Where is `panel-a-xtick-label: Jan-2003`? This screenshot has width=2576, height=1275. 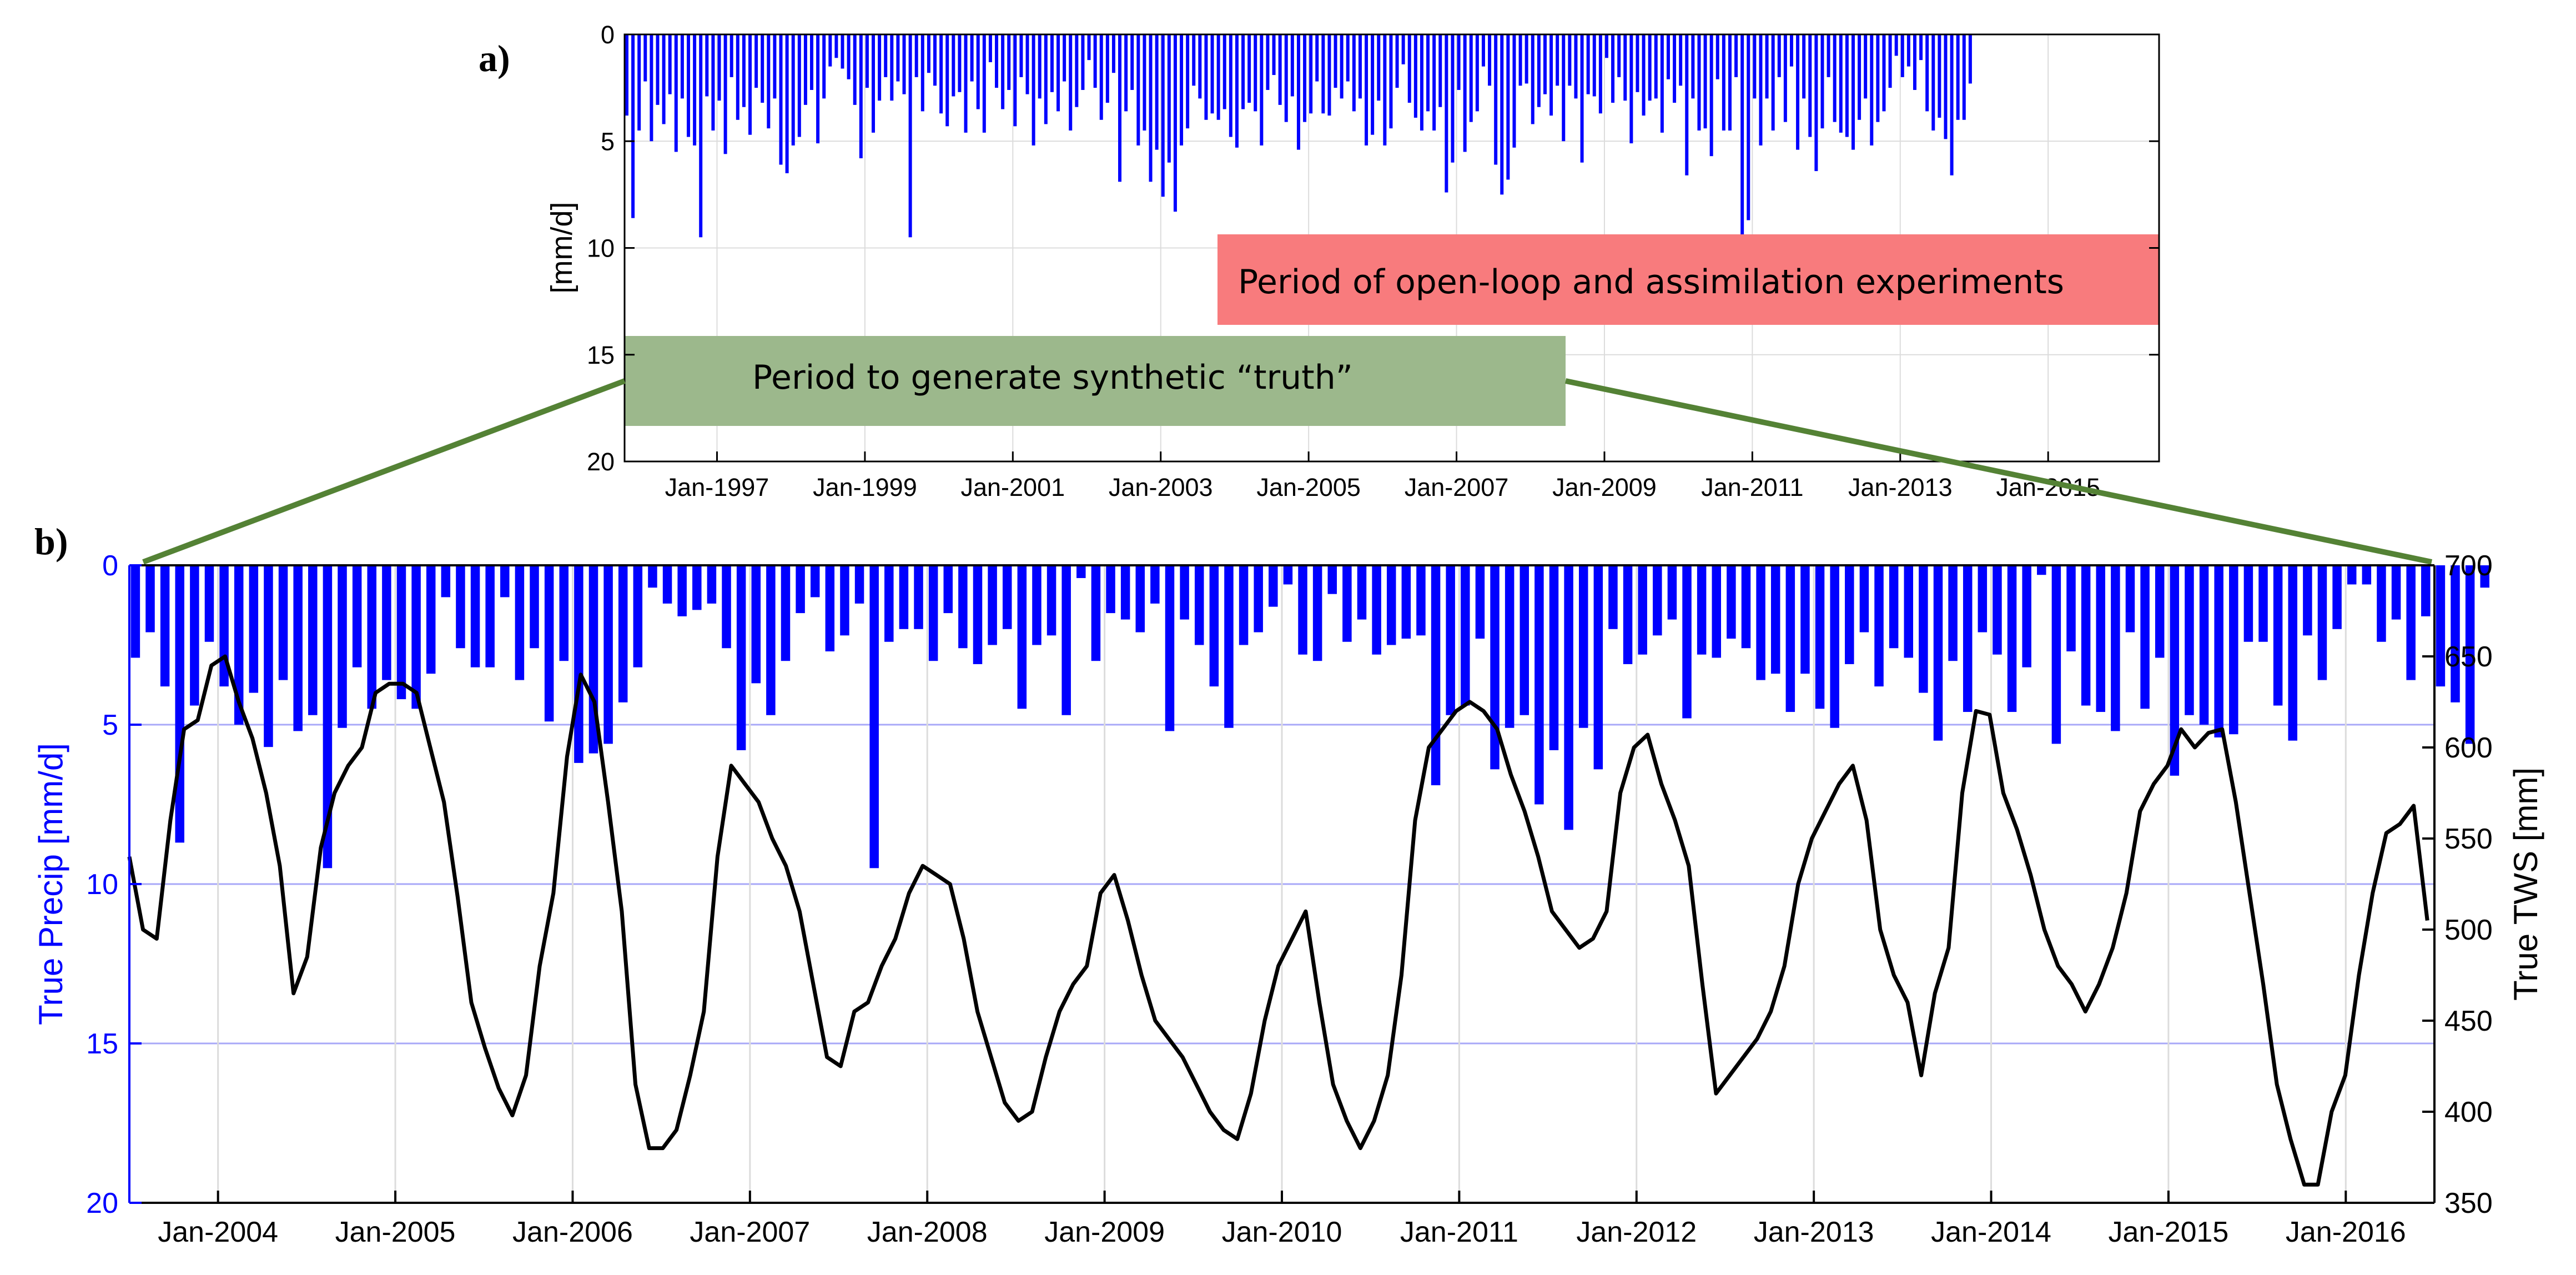
panel-a-xtick-label: Jan-2003 is located at coordinates (1161, 487).